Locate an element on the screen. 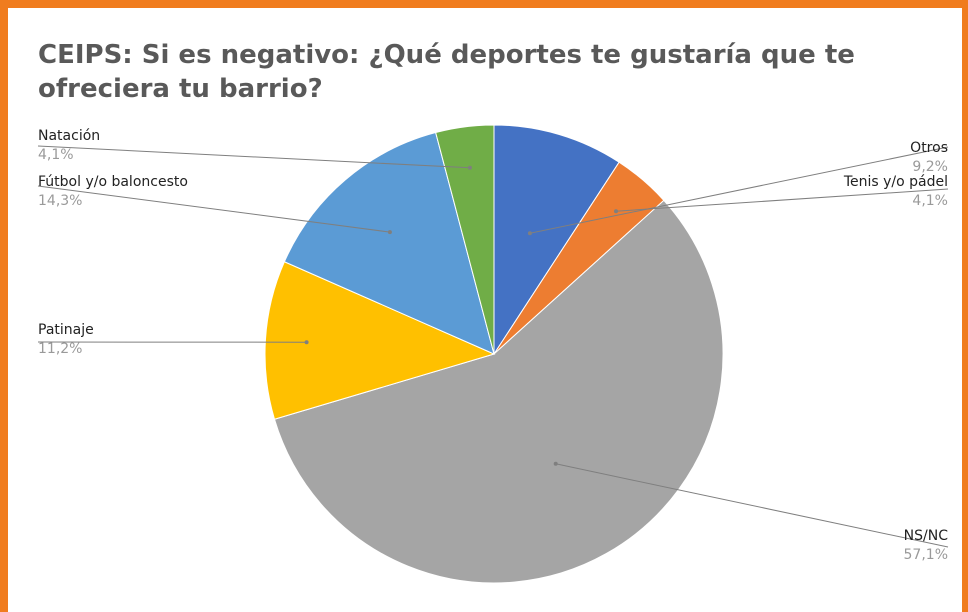 This screenshot has width=968, height=612. data-label-value-ns-nc: 57,1% is located at coordinates (926, 555).